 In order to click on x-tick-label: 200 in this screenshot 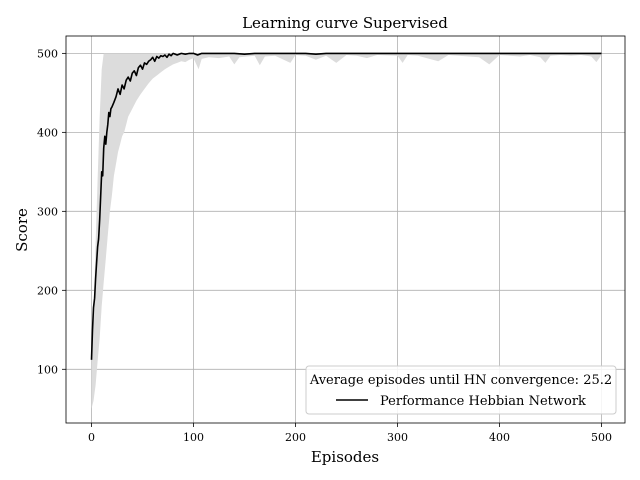, I will do `click(295, 437)`.